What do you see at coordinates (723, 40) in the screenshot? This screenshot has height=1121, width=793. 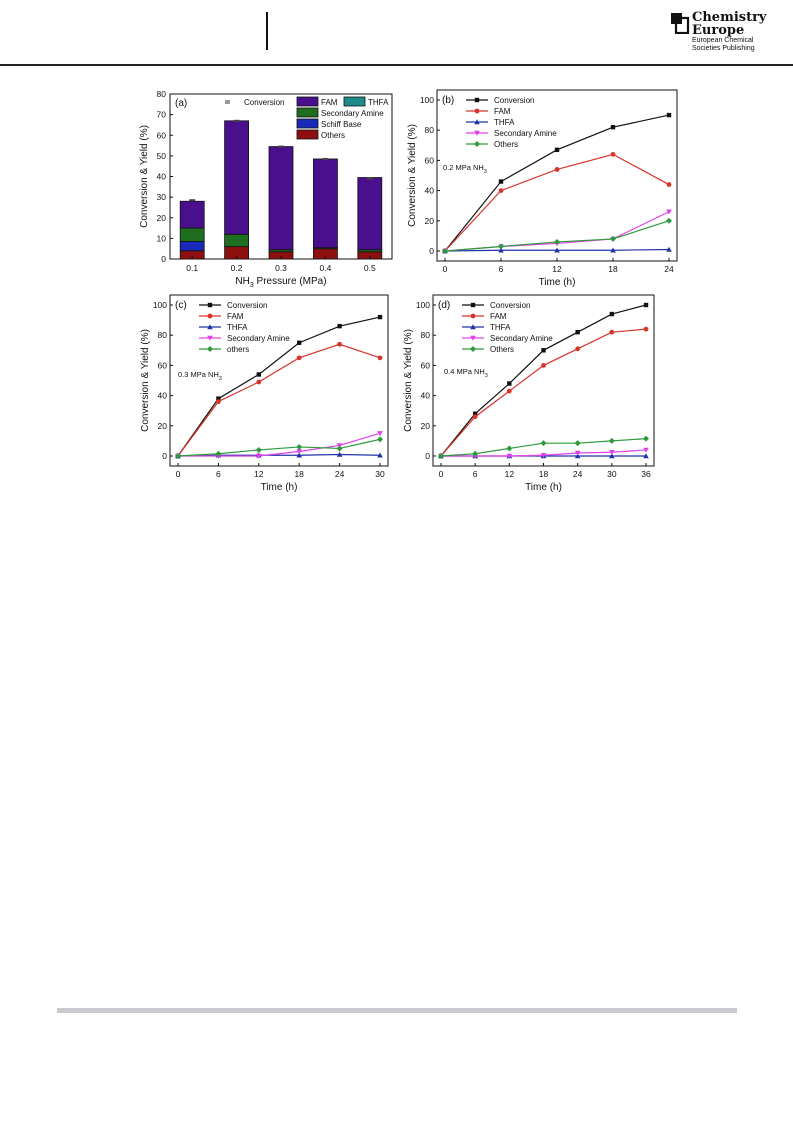 I see `logo-line3: European Chemical` at bounding box center [723, 40].